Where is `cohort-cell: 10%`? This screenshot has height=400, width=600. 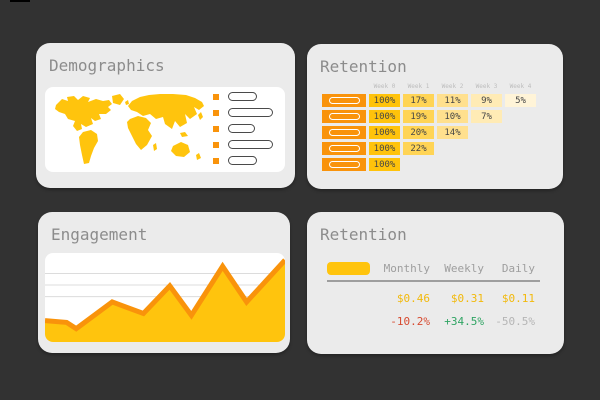 cohort-cell: 10% is located at coordinates (452, 116).